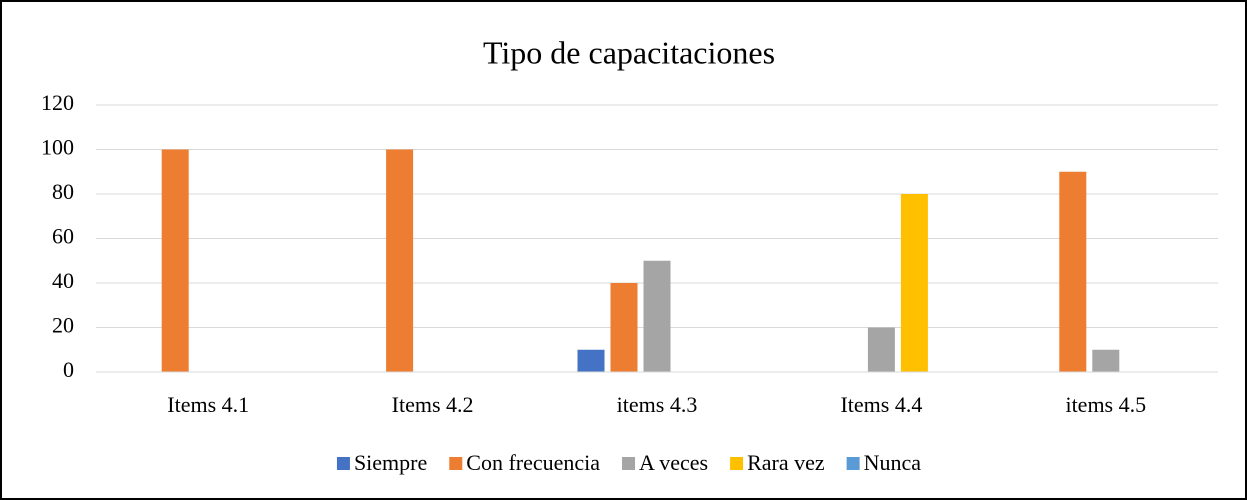  Describe the element at coordinates (208, 404) in the screenshot. I see `x-tick-label: Items 4.1` at that location.